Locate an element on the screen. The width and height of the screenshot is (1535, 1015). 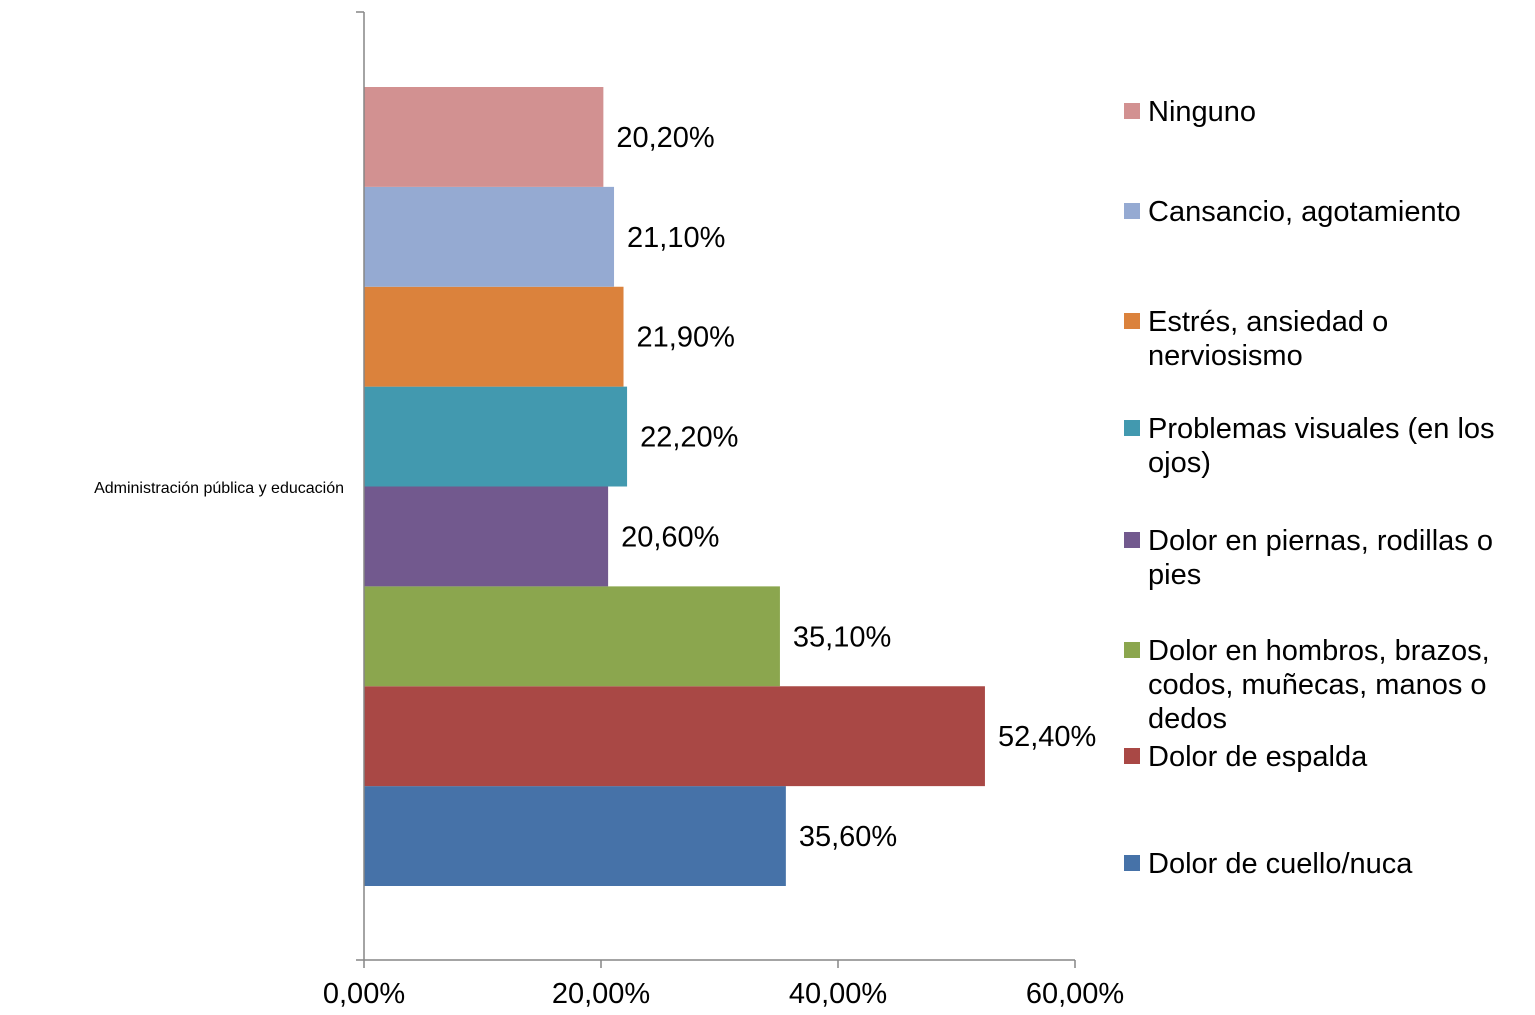
x-tick-label: 60,00% is located at coordinates (1075, 994).